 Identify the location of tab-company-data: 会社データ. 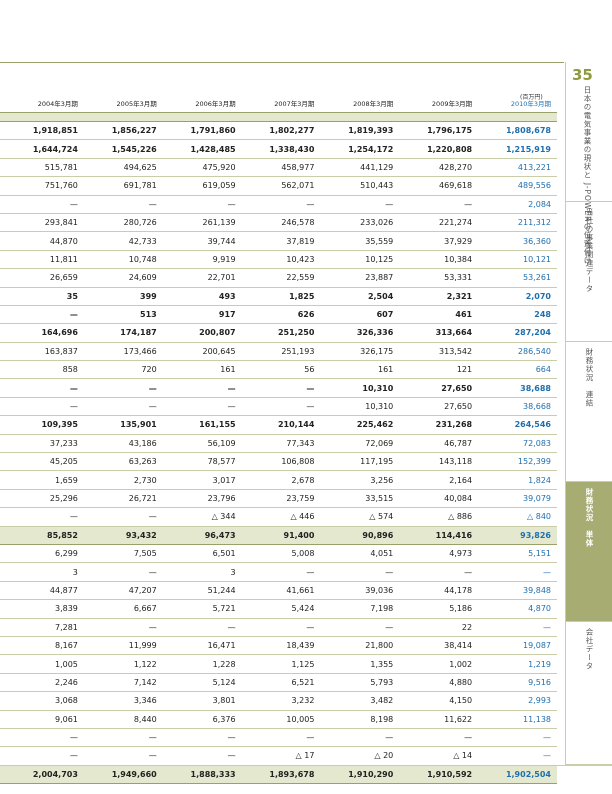
(588, 693).